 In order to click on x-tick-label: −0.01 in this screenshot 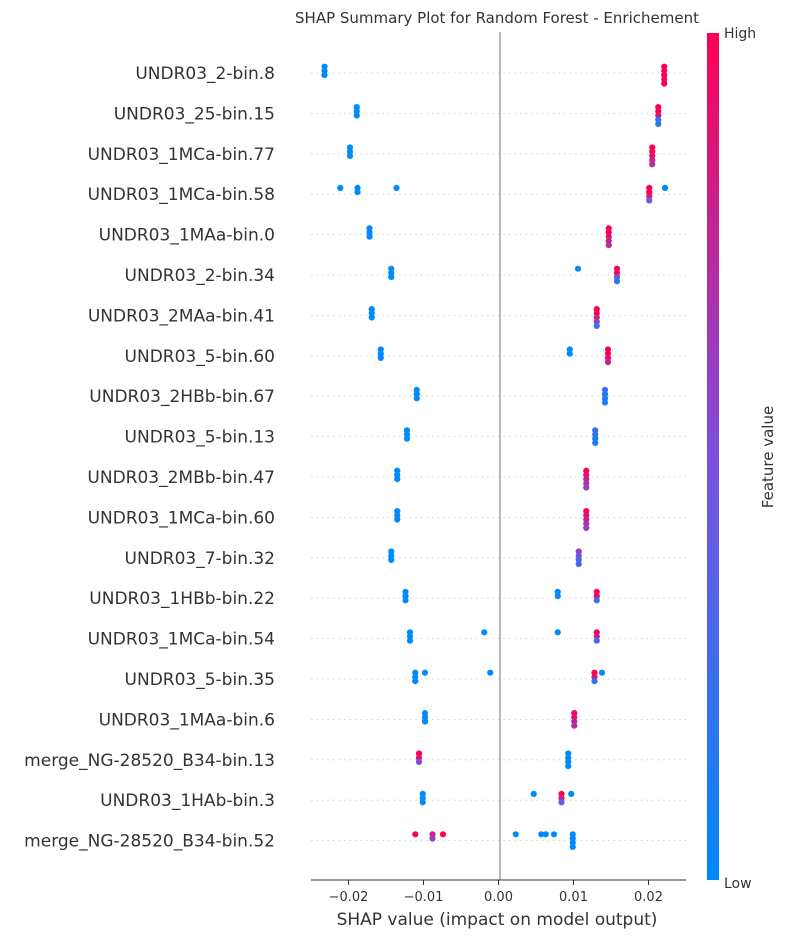, I will do `click(424, 897)`.